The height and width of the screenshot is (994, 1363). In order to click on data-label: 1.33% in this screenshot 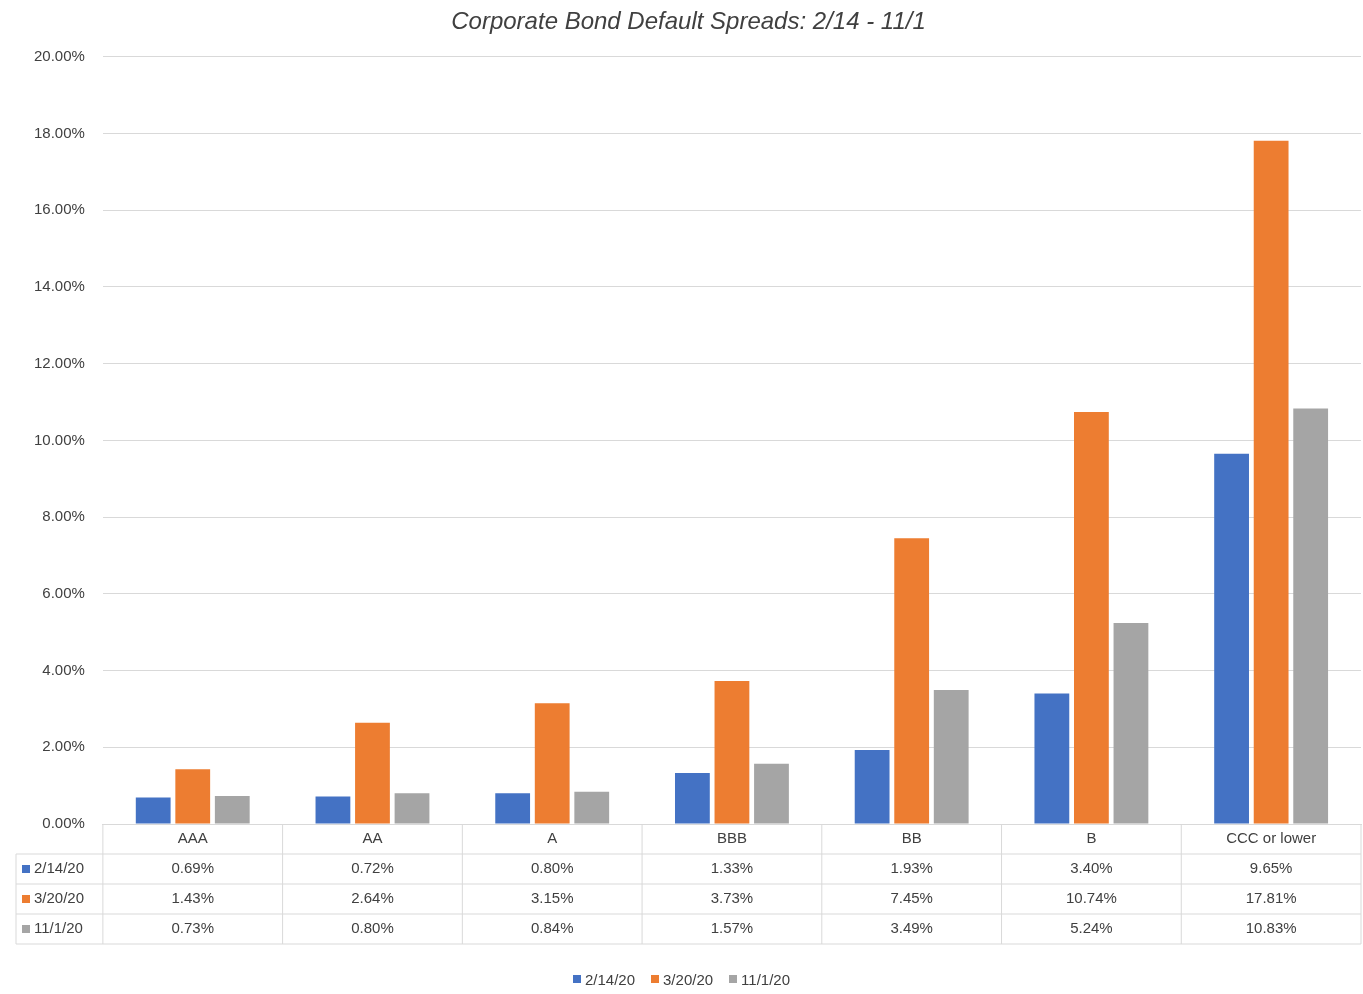, I will do `click(732, 868)`.